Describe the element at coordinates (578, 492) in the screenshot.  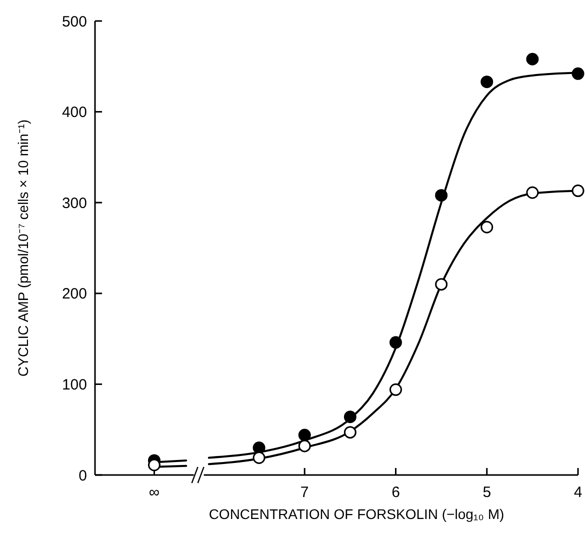
I see `x-tick-label: 4` at that location.